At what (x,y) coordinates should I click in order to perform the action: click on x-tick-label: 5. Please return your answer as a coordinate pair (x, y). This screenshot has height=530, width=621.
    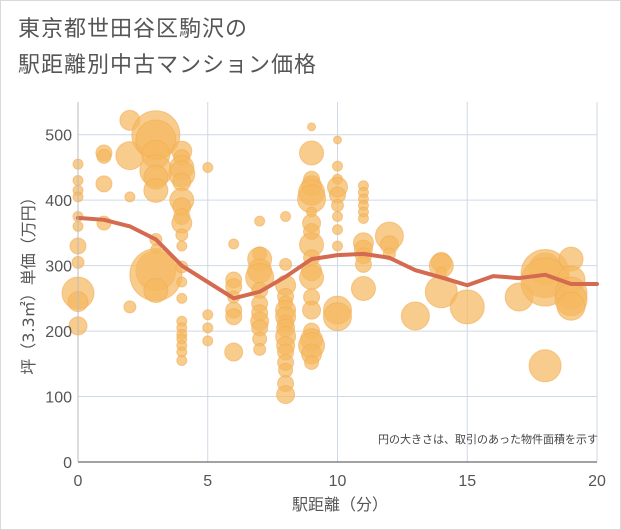
    Looking at the image, I should click on (207, 481).